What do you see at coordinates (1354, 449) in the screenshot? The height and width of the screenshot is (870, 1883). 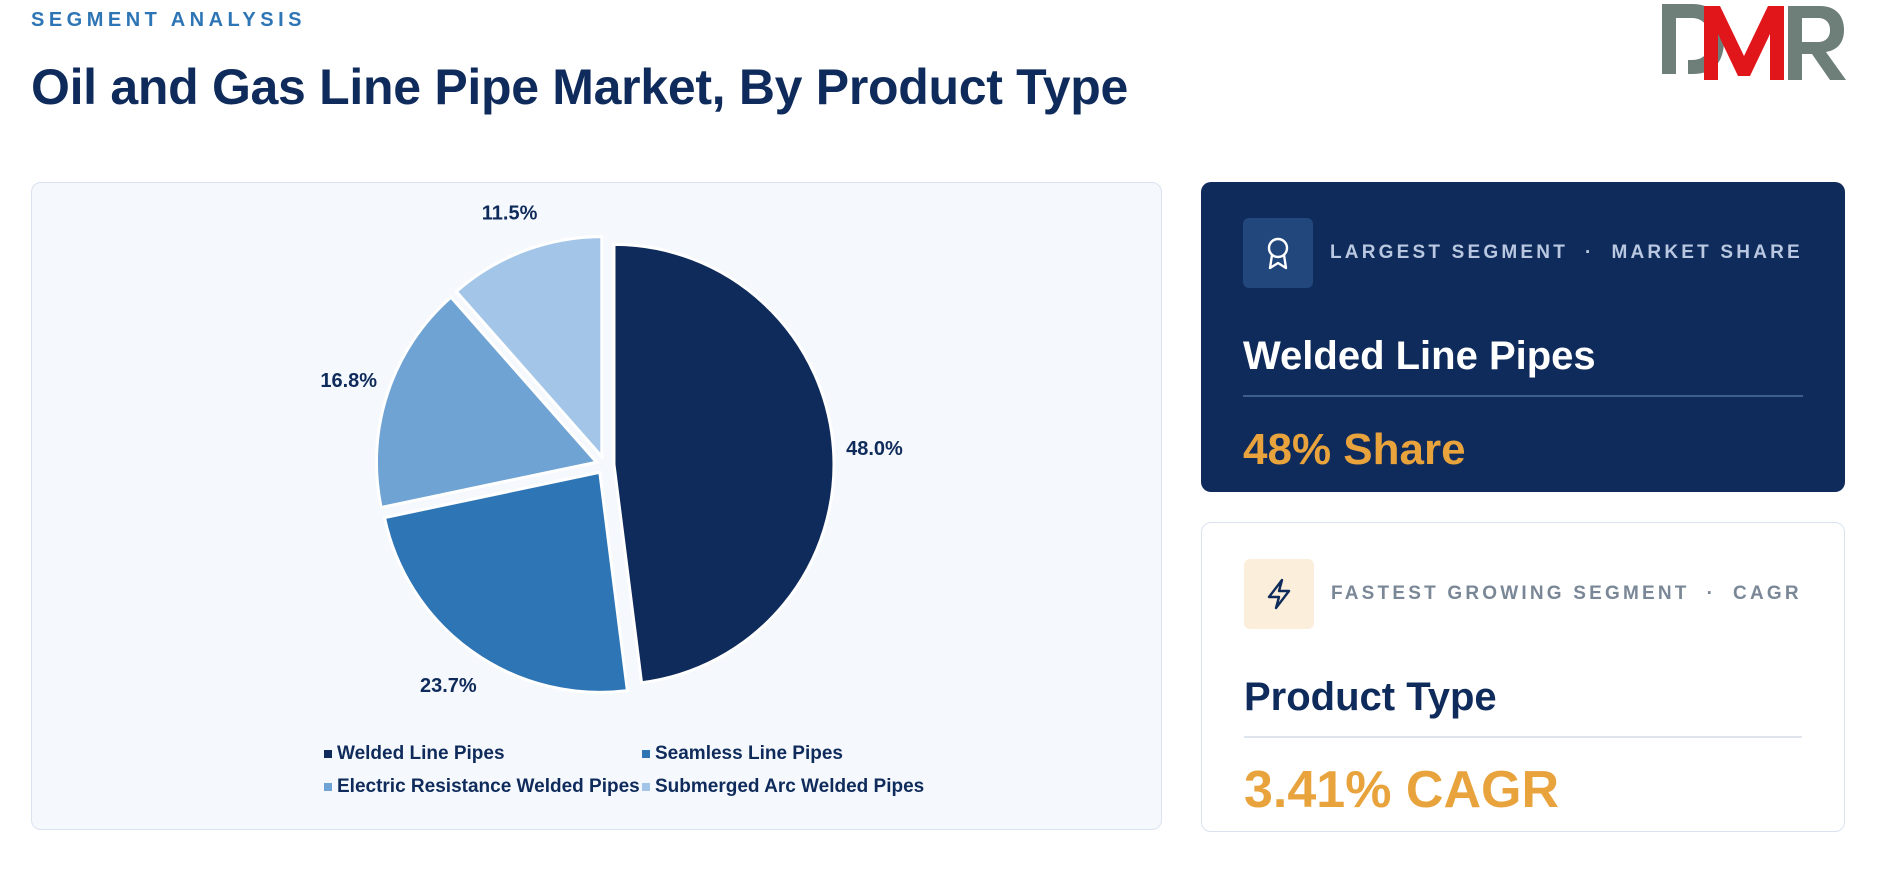 I see `card-value: 48% Share` at bounding box center [1354, 449].